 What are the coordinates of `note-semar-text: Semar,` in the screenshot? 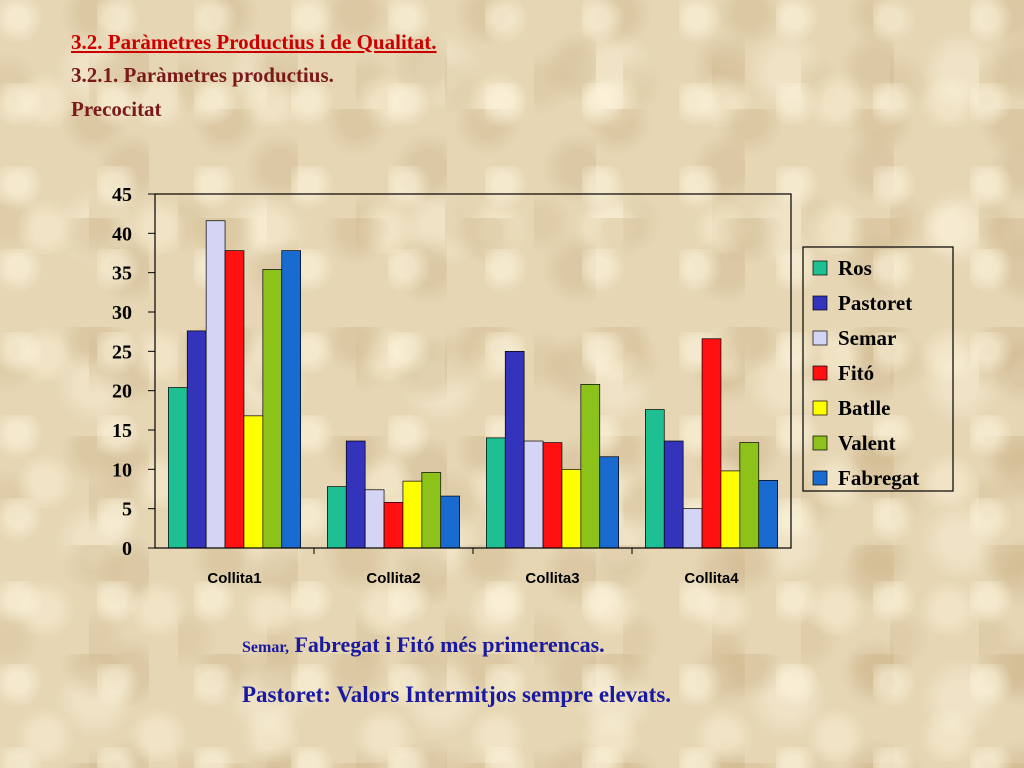 It's located at (265, 647).